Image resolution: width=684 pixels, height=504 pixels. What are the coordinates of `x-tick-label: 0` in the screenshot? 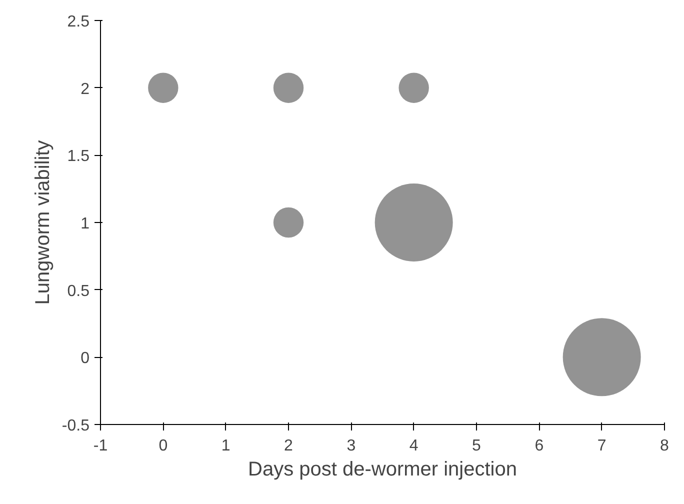 It's located at (163, 446).